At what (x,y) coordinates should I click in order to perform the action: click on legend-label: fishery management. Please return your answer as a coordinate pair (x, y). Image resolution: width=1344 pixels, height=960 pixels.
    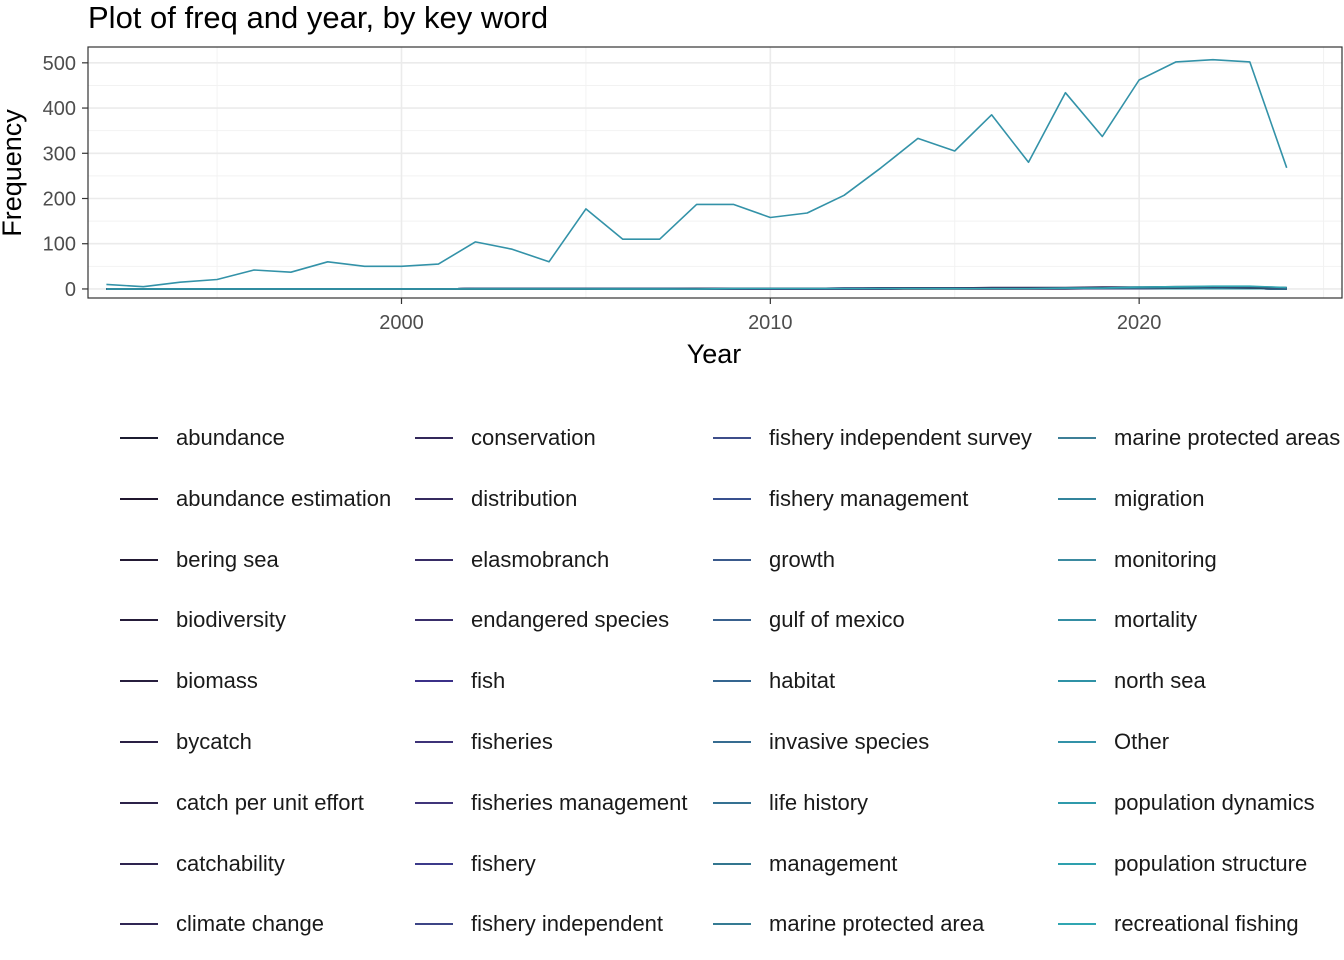
    Looking at the image, I should click on (869, 498).